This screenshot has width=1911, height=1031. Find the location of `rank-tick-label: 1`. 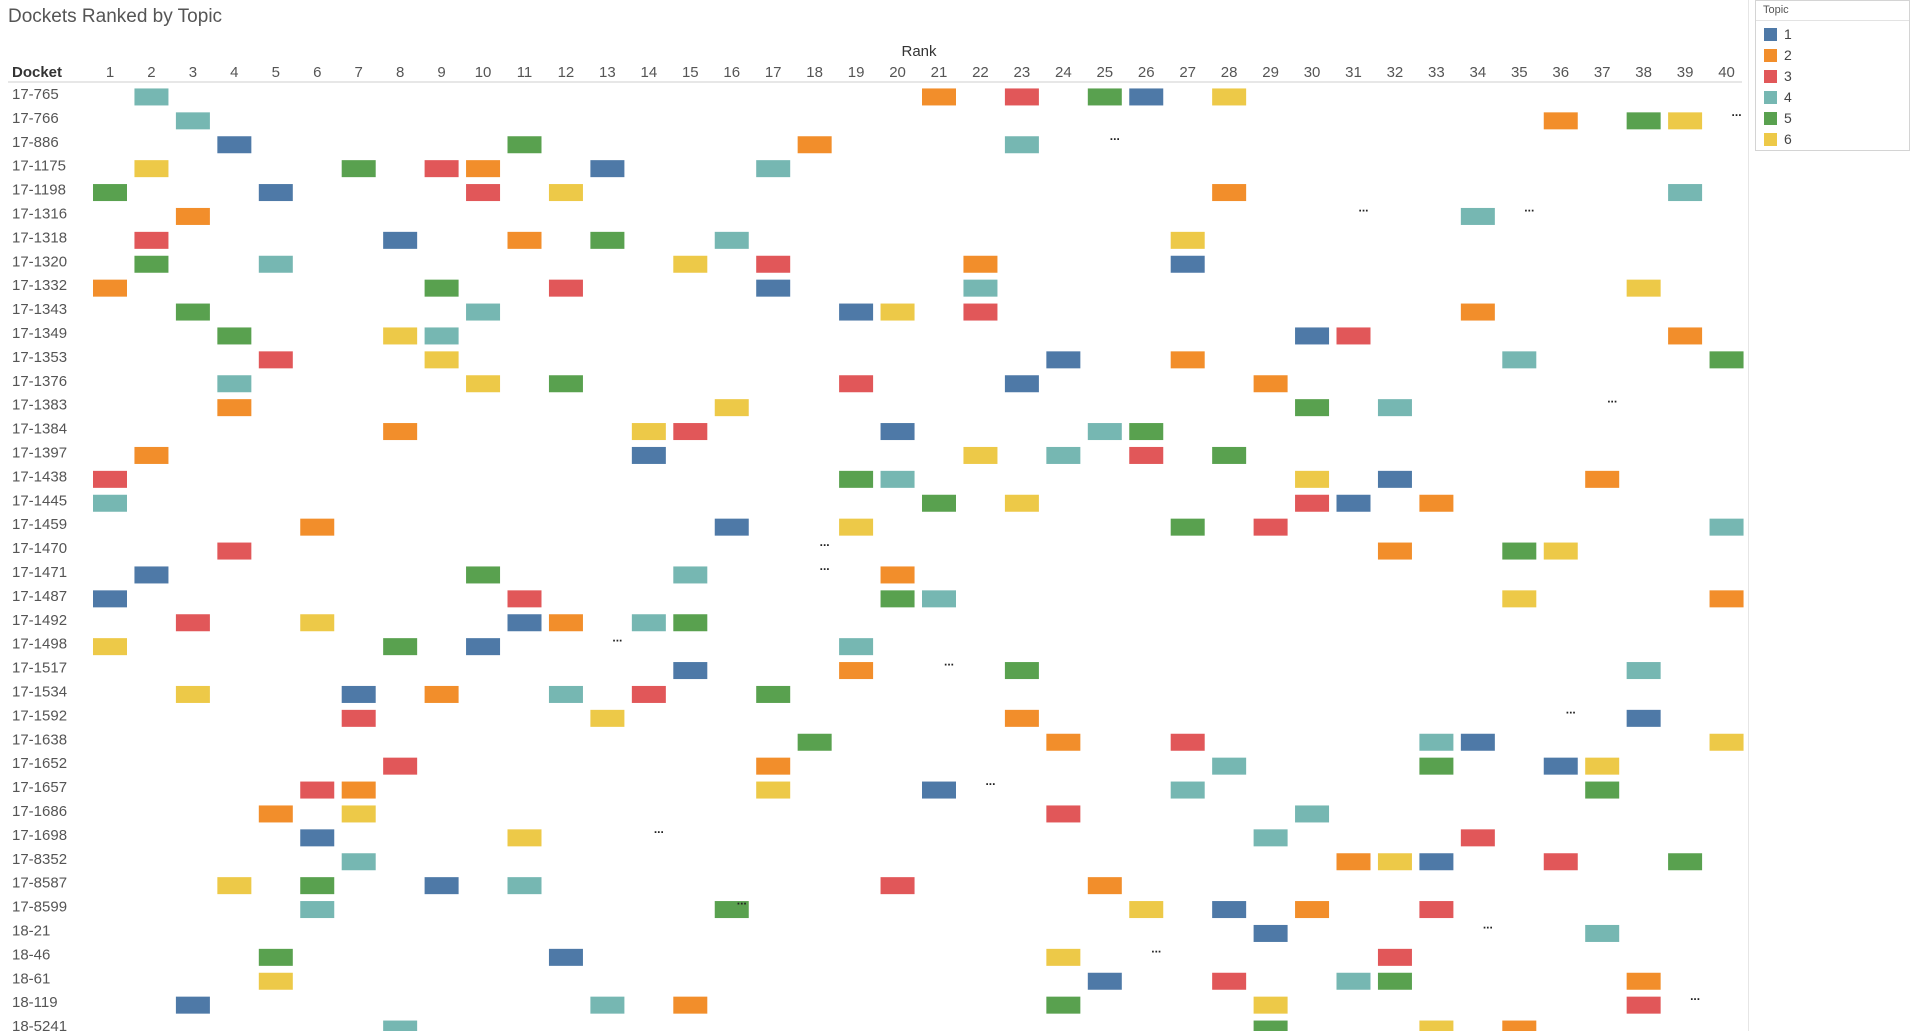

rank-tick-label: 1 is located at coordinates (110, 72).